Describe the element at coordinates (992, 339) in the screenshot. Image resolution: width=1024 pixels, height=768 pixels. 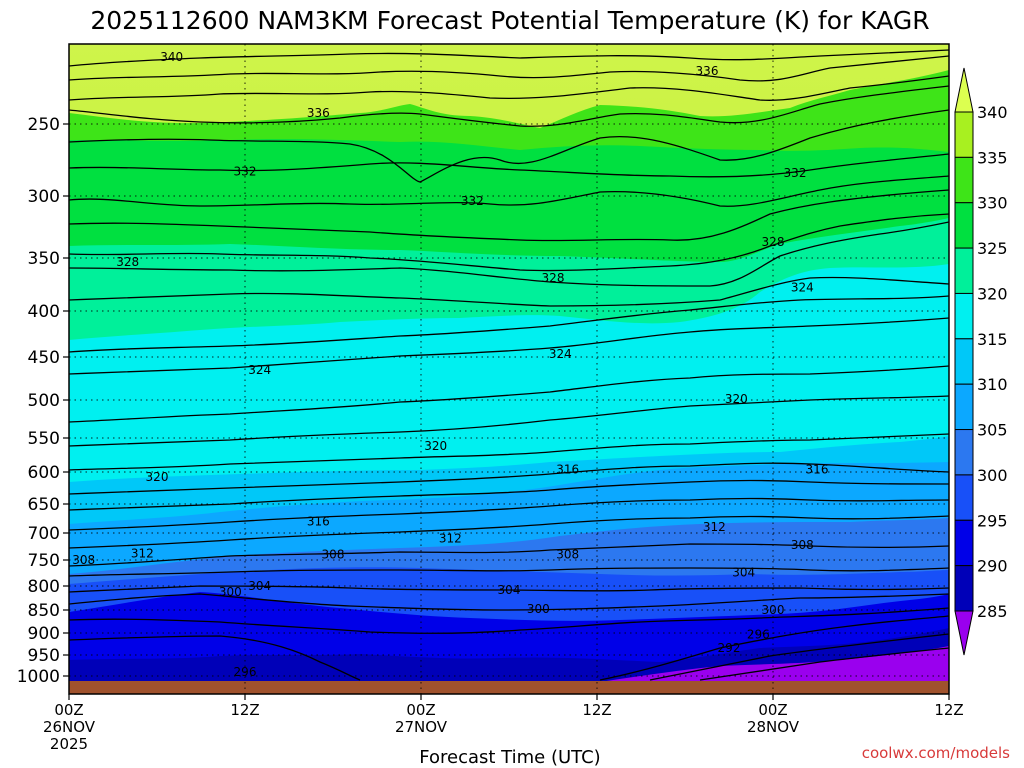
I see `colorbar-label: 315` at that location.